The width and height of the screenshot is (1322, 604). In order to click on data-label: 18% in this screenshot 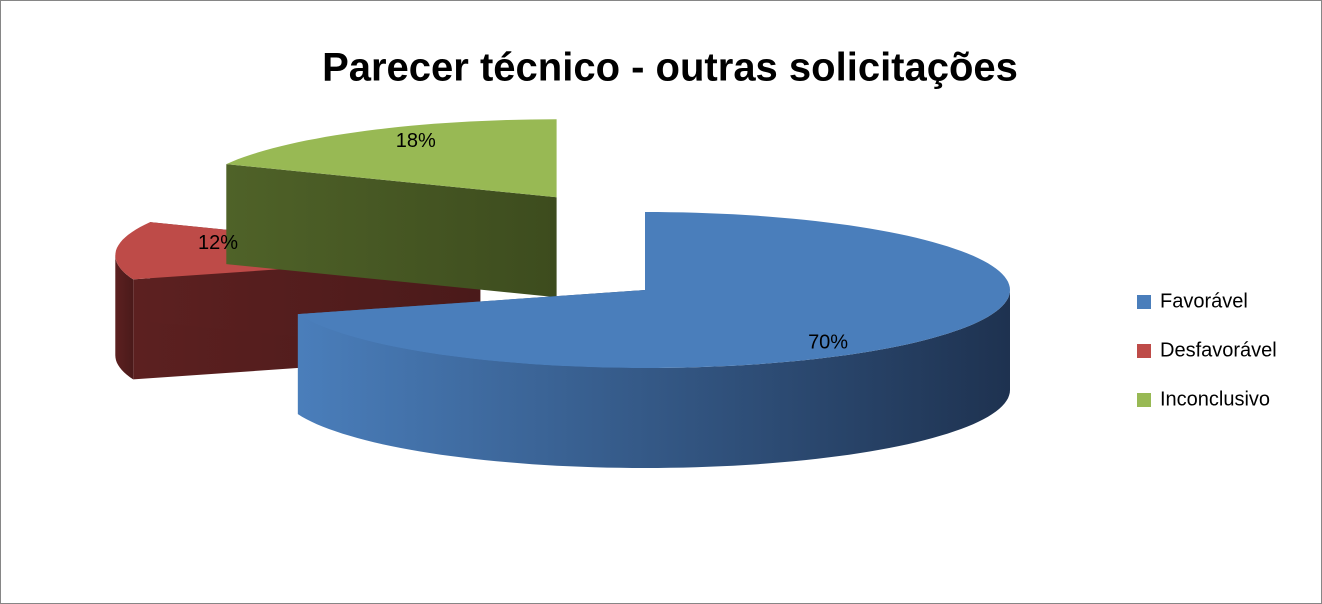, I will do `click(416, 141)`.